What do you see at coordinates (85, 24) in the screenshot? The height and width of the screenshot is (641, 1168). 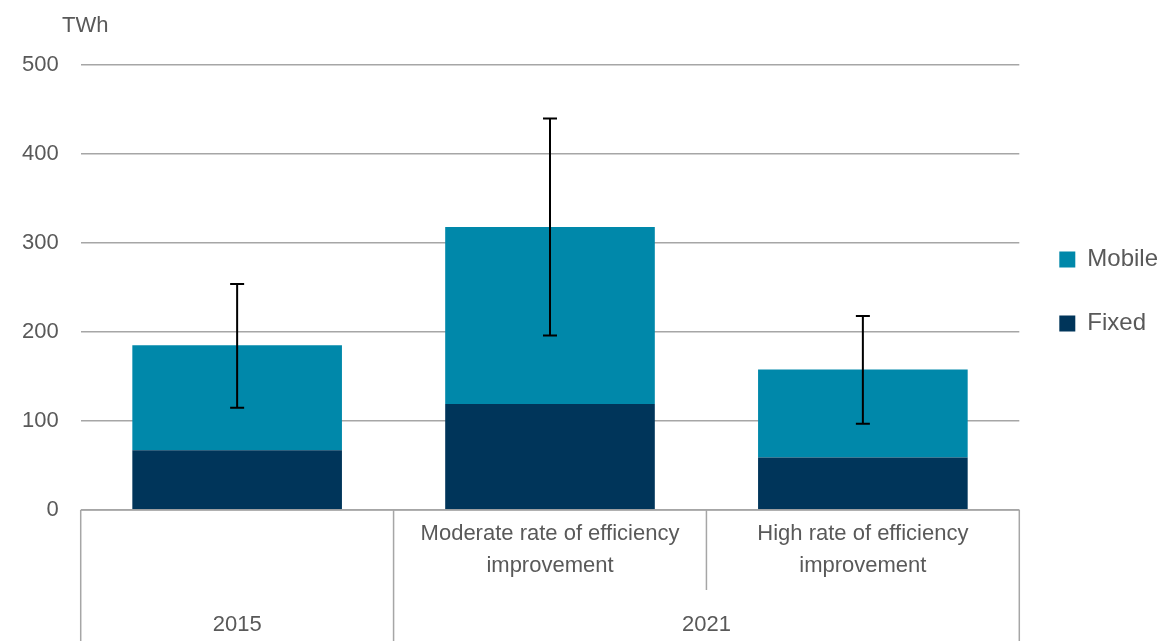 I see `y-axis-title: TWh` at bounding box center [85, 24].